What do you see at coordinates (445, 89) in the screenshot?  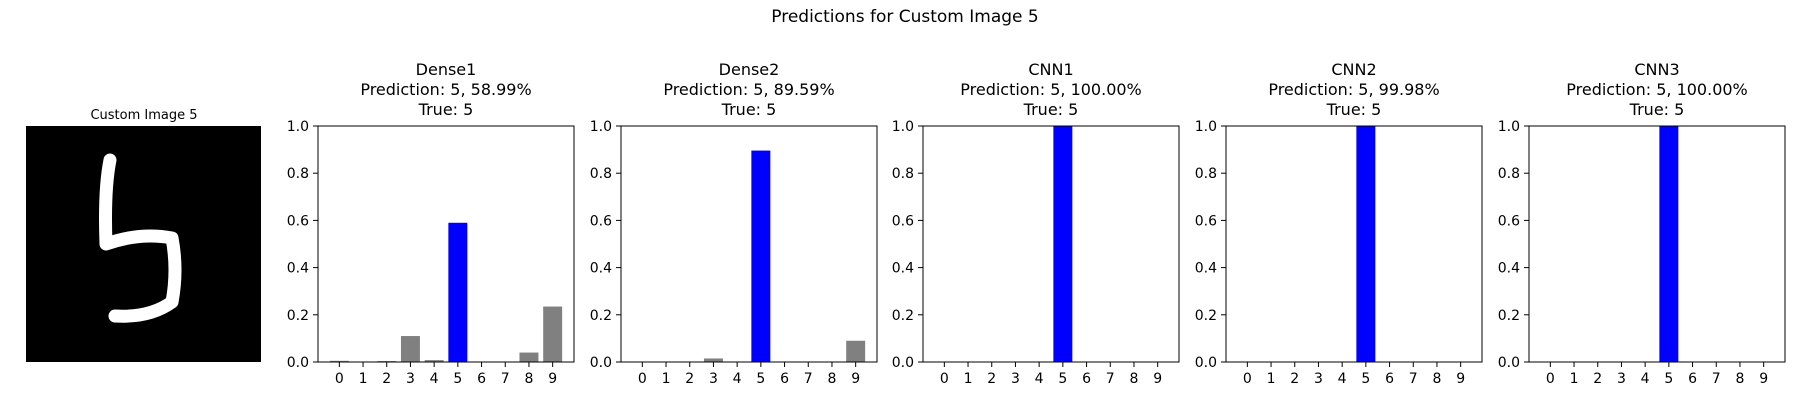 I see `chart-title: Dense1 Prediction: 5, 58.99% True: 5` at bounding box center [445, 89].